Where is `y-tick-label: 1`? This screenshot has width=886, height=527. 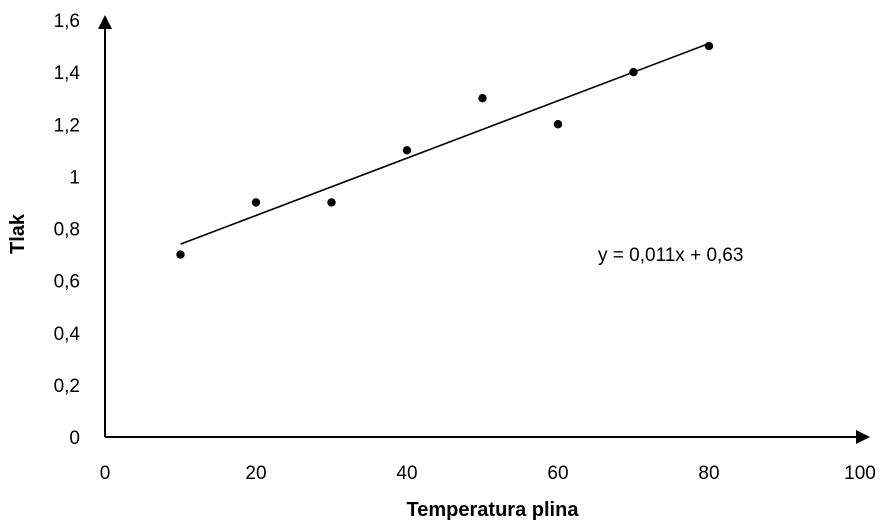 y-tick-label: 1 is located at coordinates (74, 177).